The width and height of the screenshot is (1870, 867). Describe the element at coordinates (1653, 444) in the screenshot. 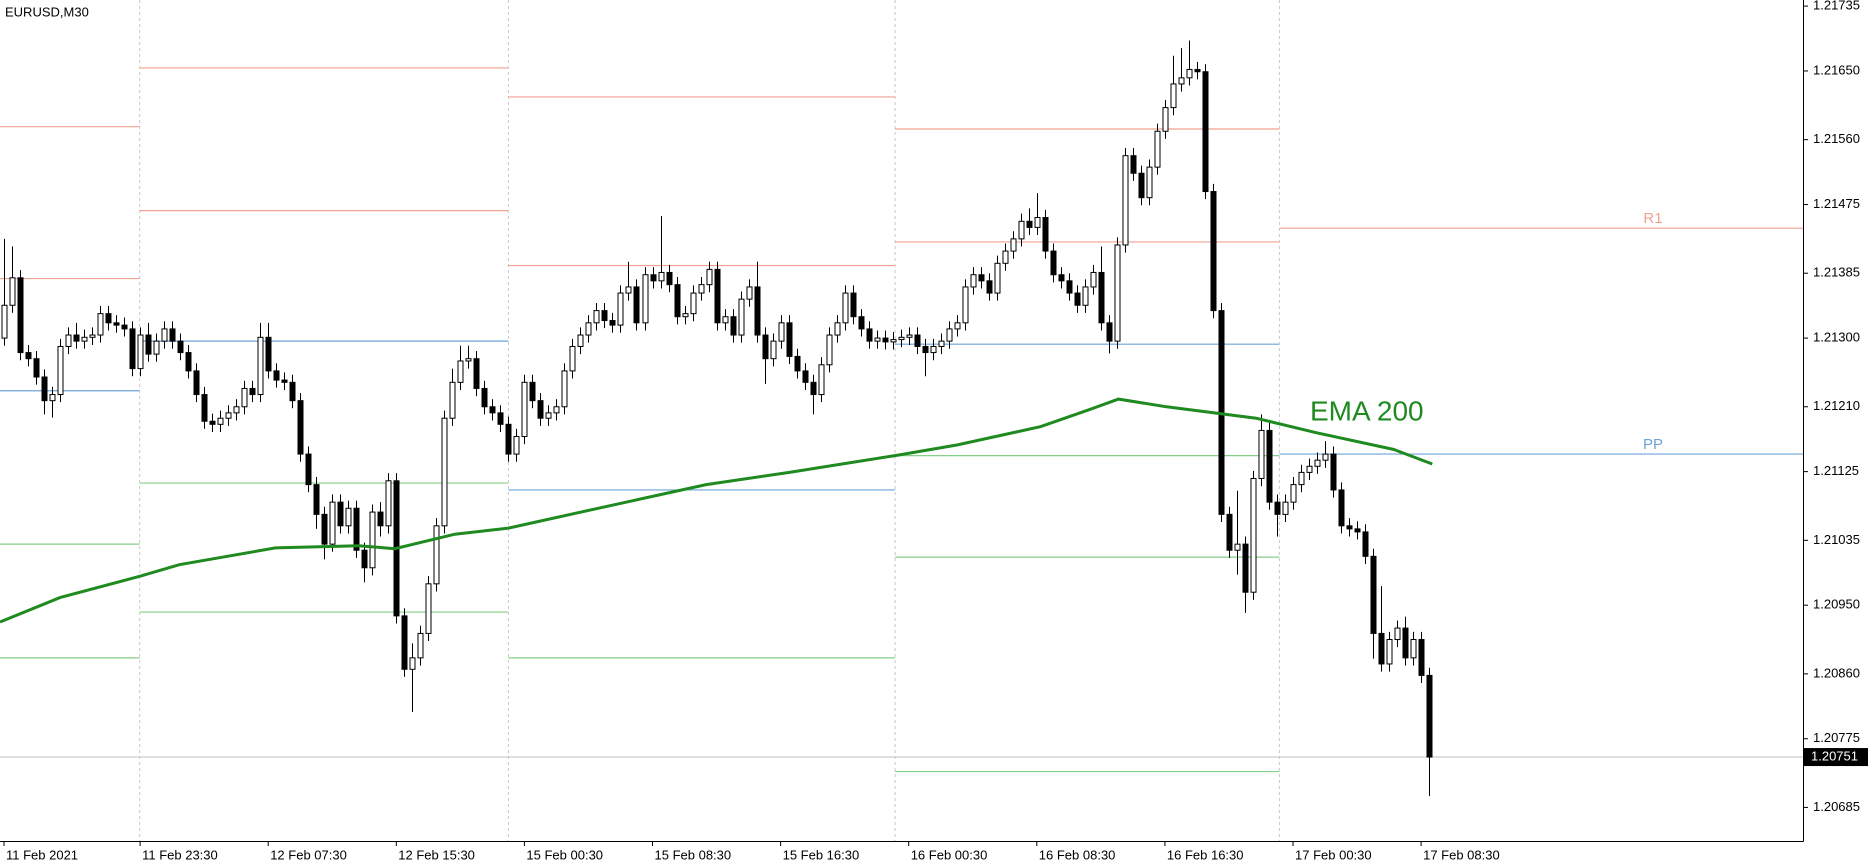

I see `pp-label: PP` at that location.